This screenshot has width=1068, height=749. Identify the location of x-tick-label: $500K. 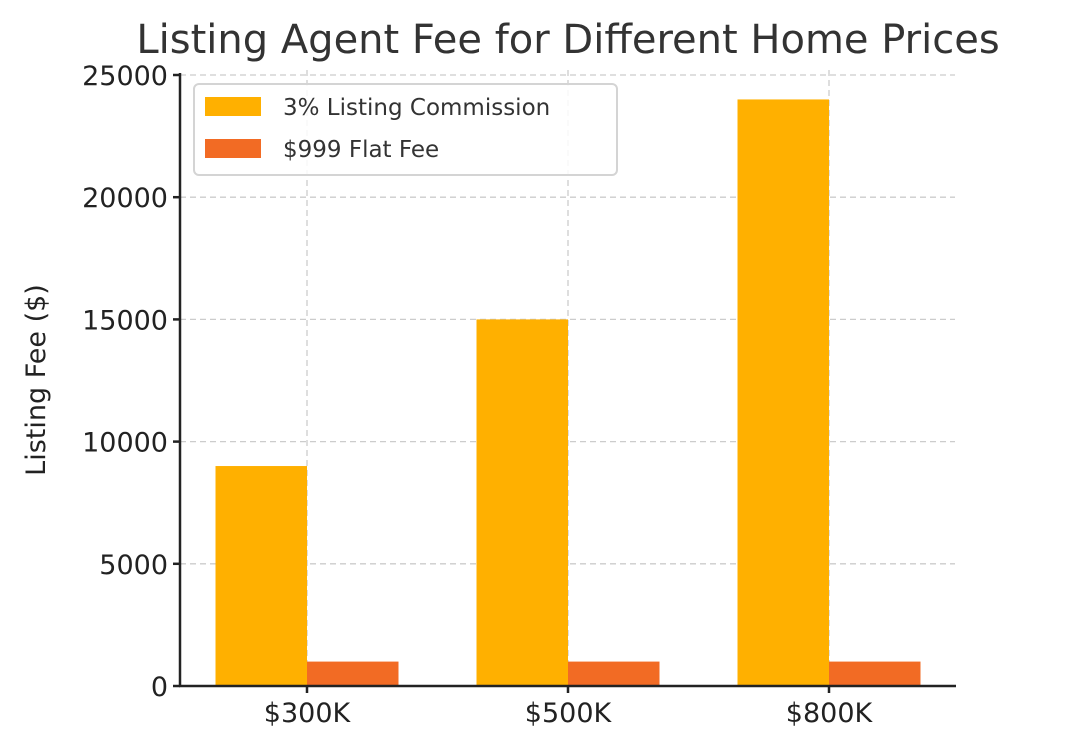
(569, 713).